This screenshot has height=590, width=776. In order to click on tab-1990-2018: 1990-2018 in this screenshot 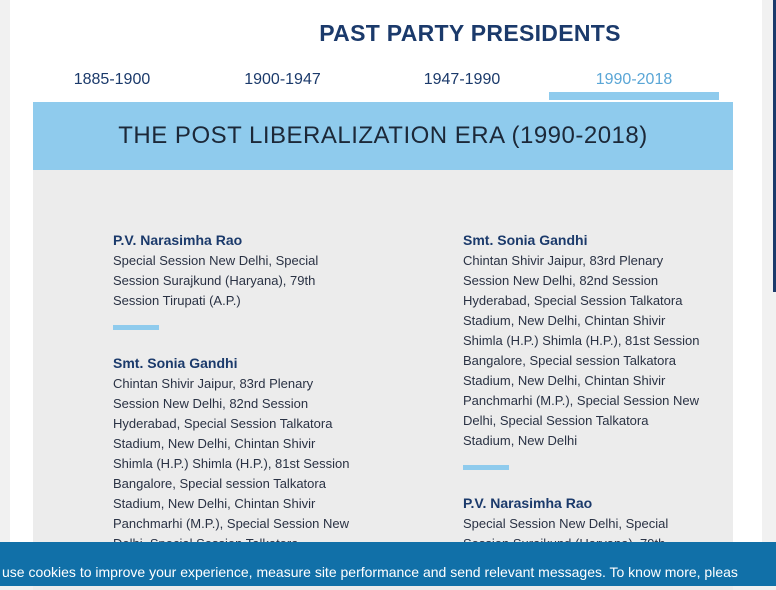, I will do `click(634, 81)`.